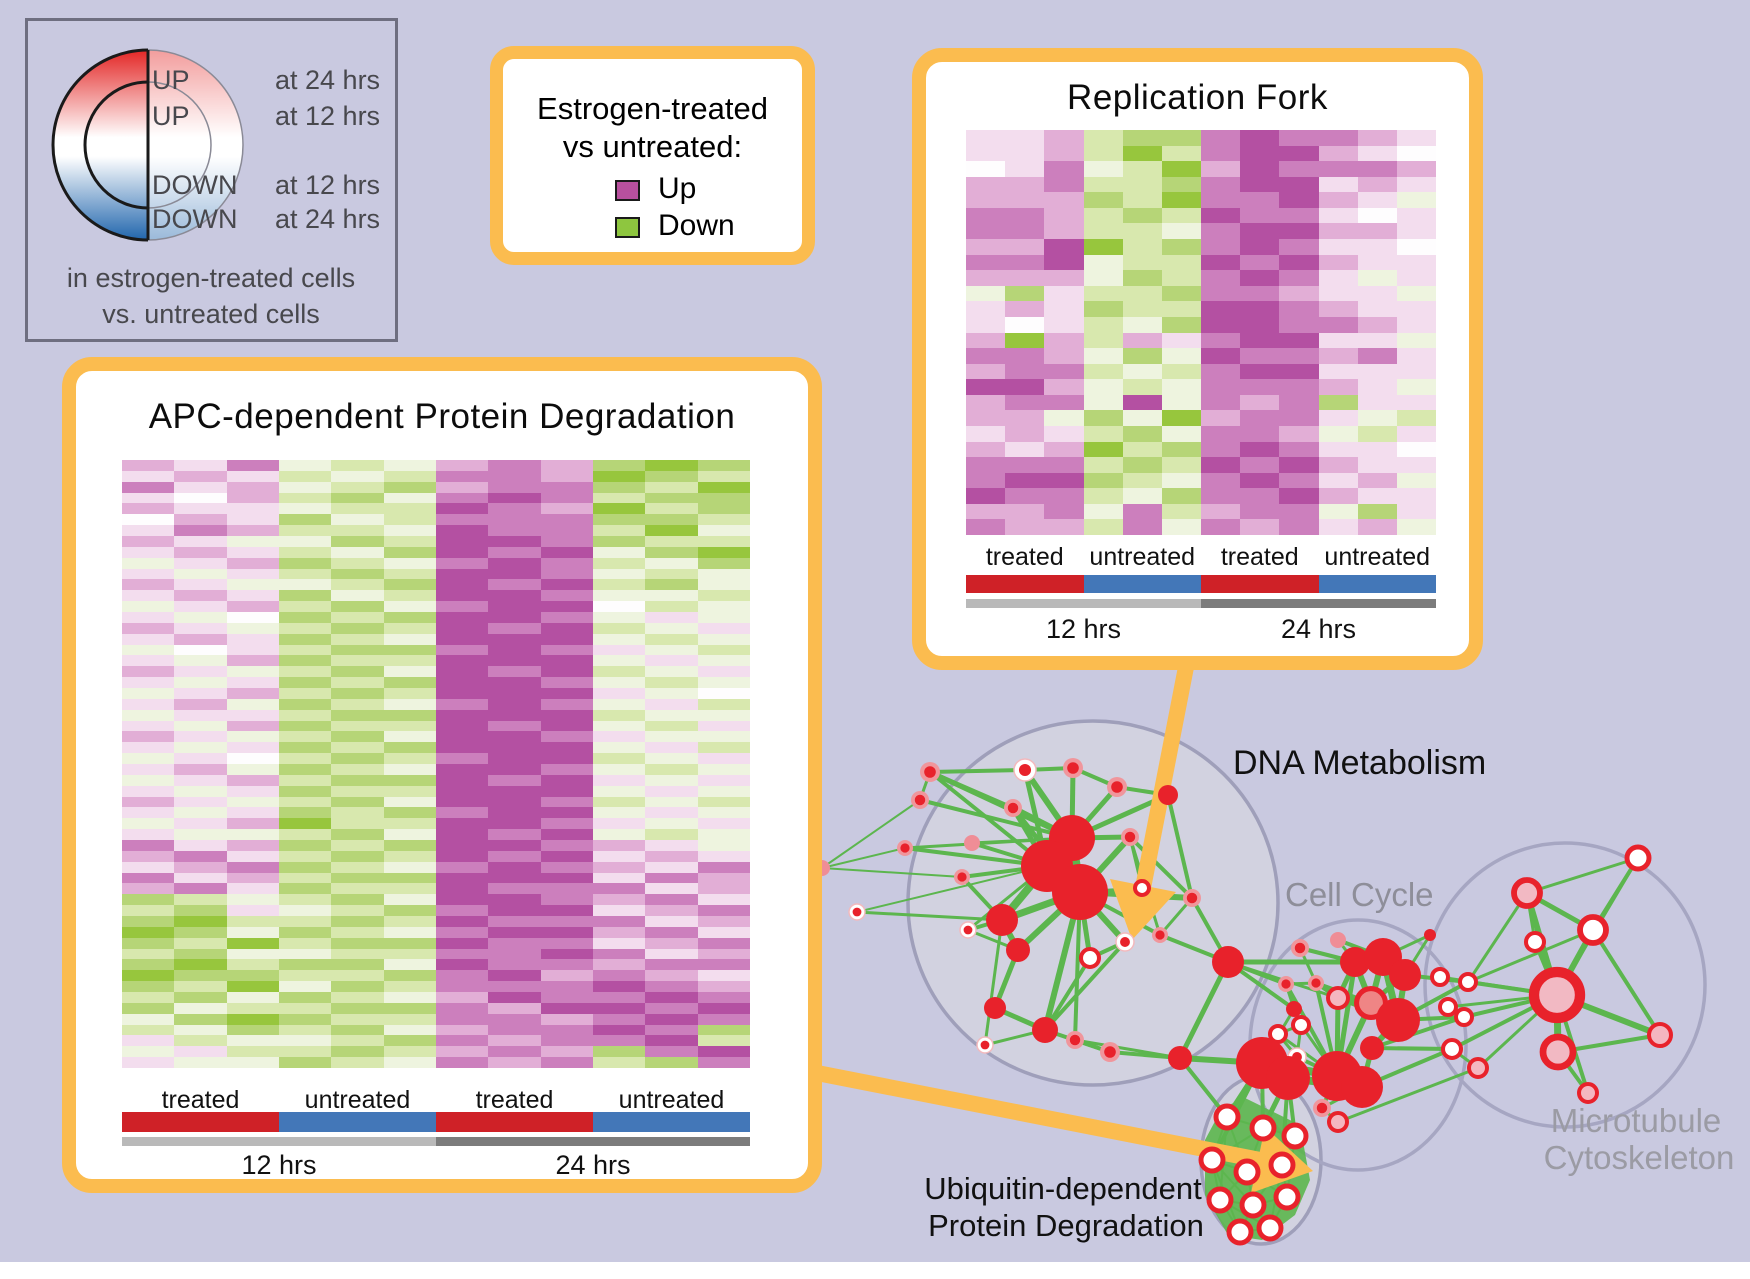 This screenshot has width=1750, height=1279. What do you see at coordinates (1636, 1120) in the screenshot?
I see `network-label: Microtubule` at bounding box center [1636, 1120].